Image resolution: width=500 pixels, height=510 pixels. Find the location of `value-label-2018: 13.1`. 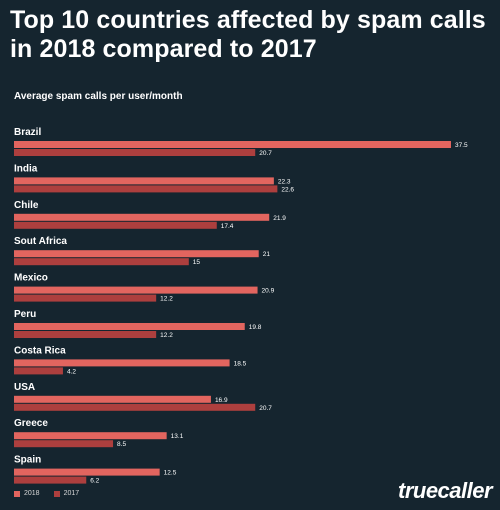

value-label-2018: 13.1 is located at coordinates (177, 436).